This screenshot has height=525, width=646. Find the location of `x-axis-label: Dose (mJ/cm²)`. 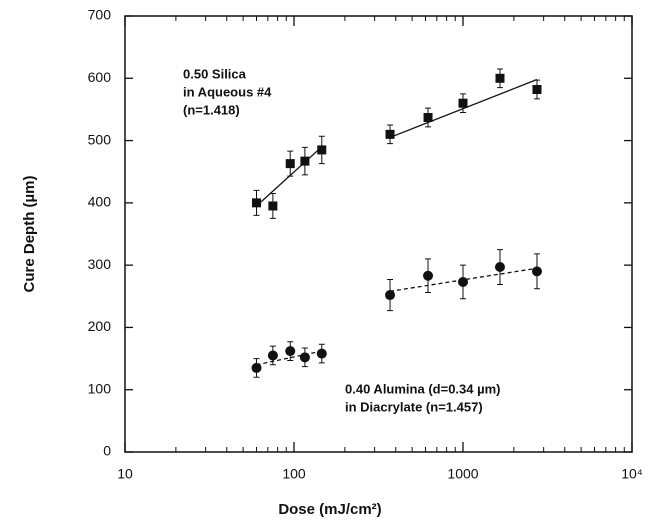

x-axis-label: Dose (mJ/cm²) is located at coordinates (329, 509).